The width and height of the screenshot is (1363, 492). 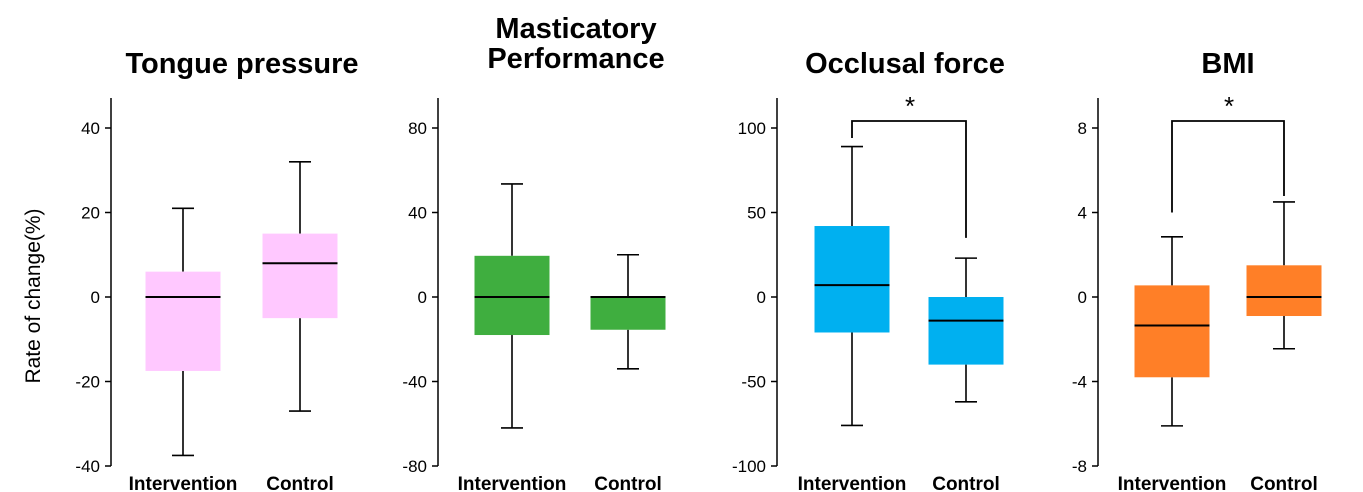 What do you see at coordinates (752, 128) in the screenshot?
I see `y-tick-label-3-4: 100` at bounding box center [752, 128].